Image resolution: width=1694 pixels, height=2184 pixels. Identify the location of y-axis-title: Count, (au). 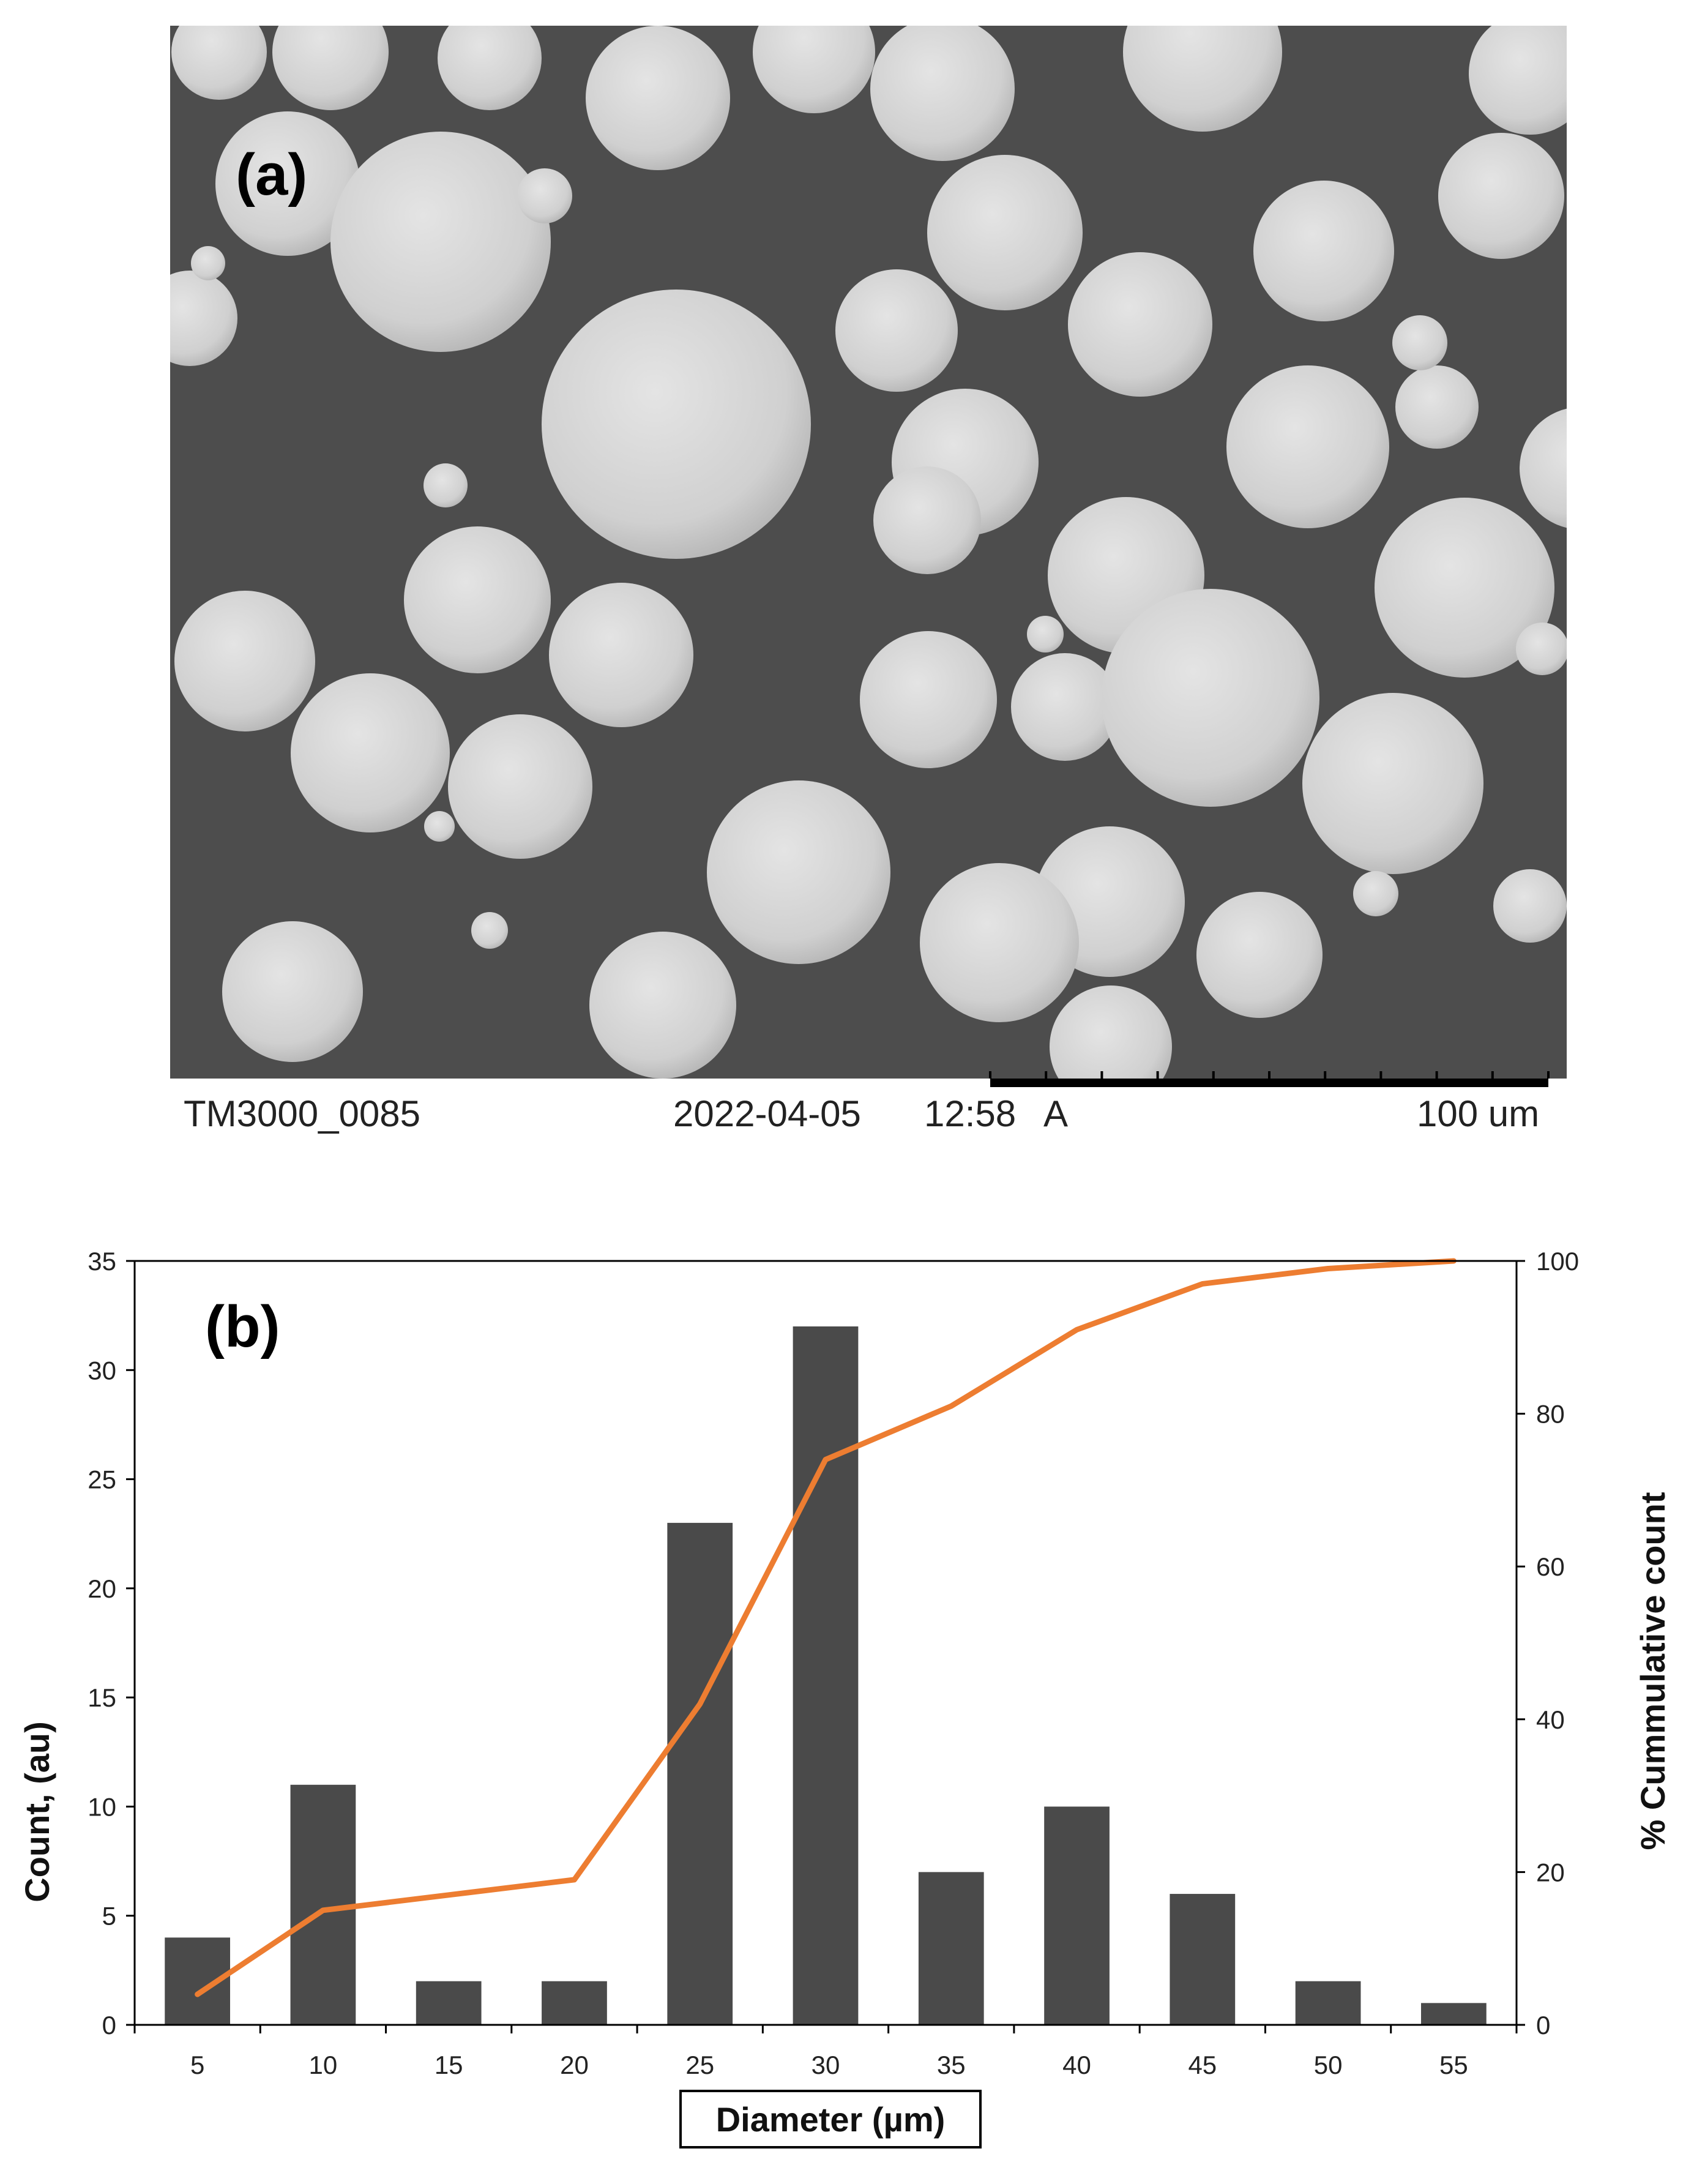
(37, 1811).